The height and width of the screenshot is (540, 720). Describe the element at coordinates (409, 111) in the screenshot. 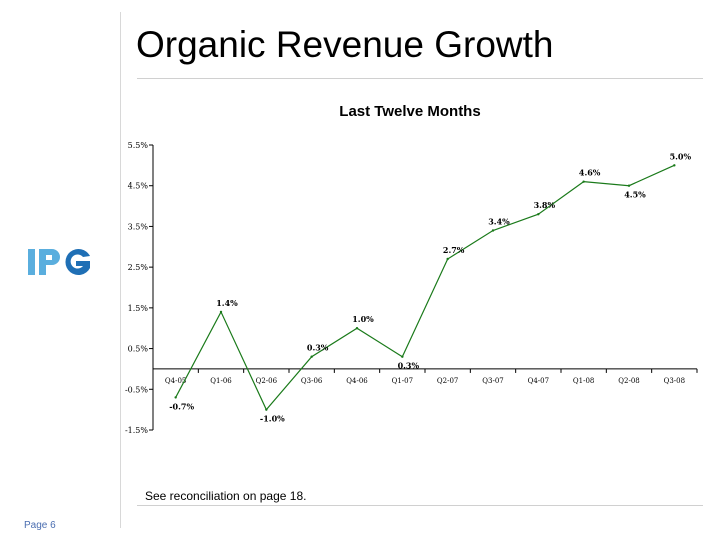

I see `chart-title: Last Twelve Months` at that location.